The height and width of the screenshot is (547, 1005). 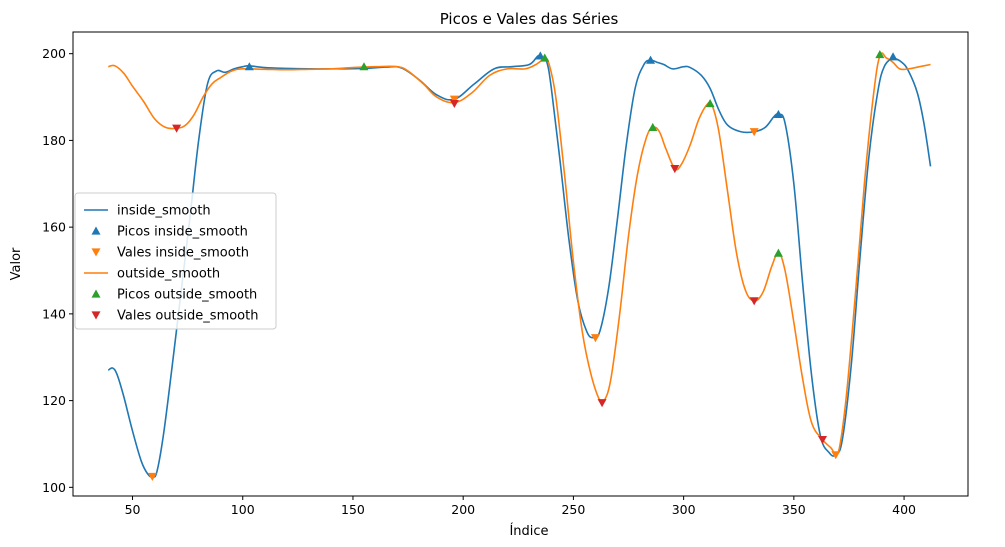 What do you see at coordinates (54, 227) in the screenshot?
I see `y-tick-label: 160` at bounding box center [54, 227].